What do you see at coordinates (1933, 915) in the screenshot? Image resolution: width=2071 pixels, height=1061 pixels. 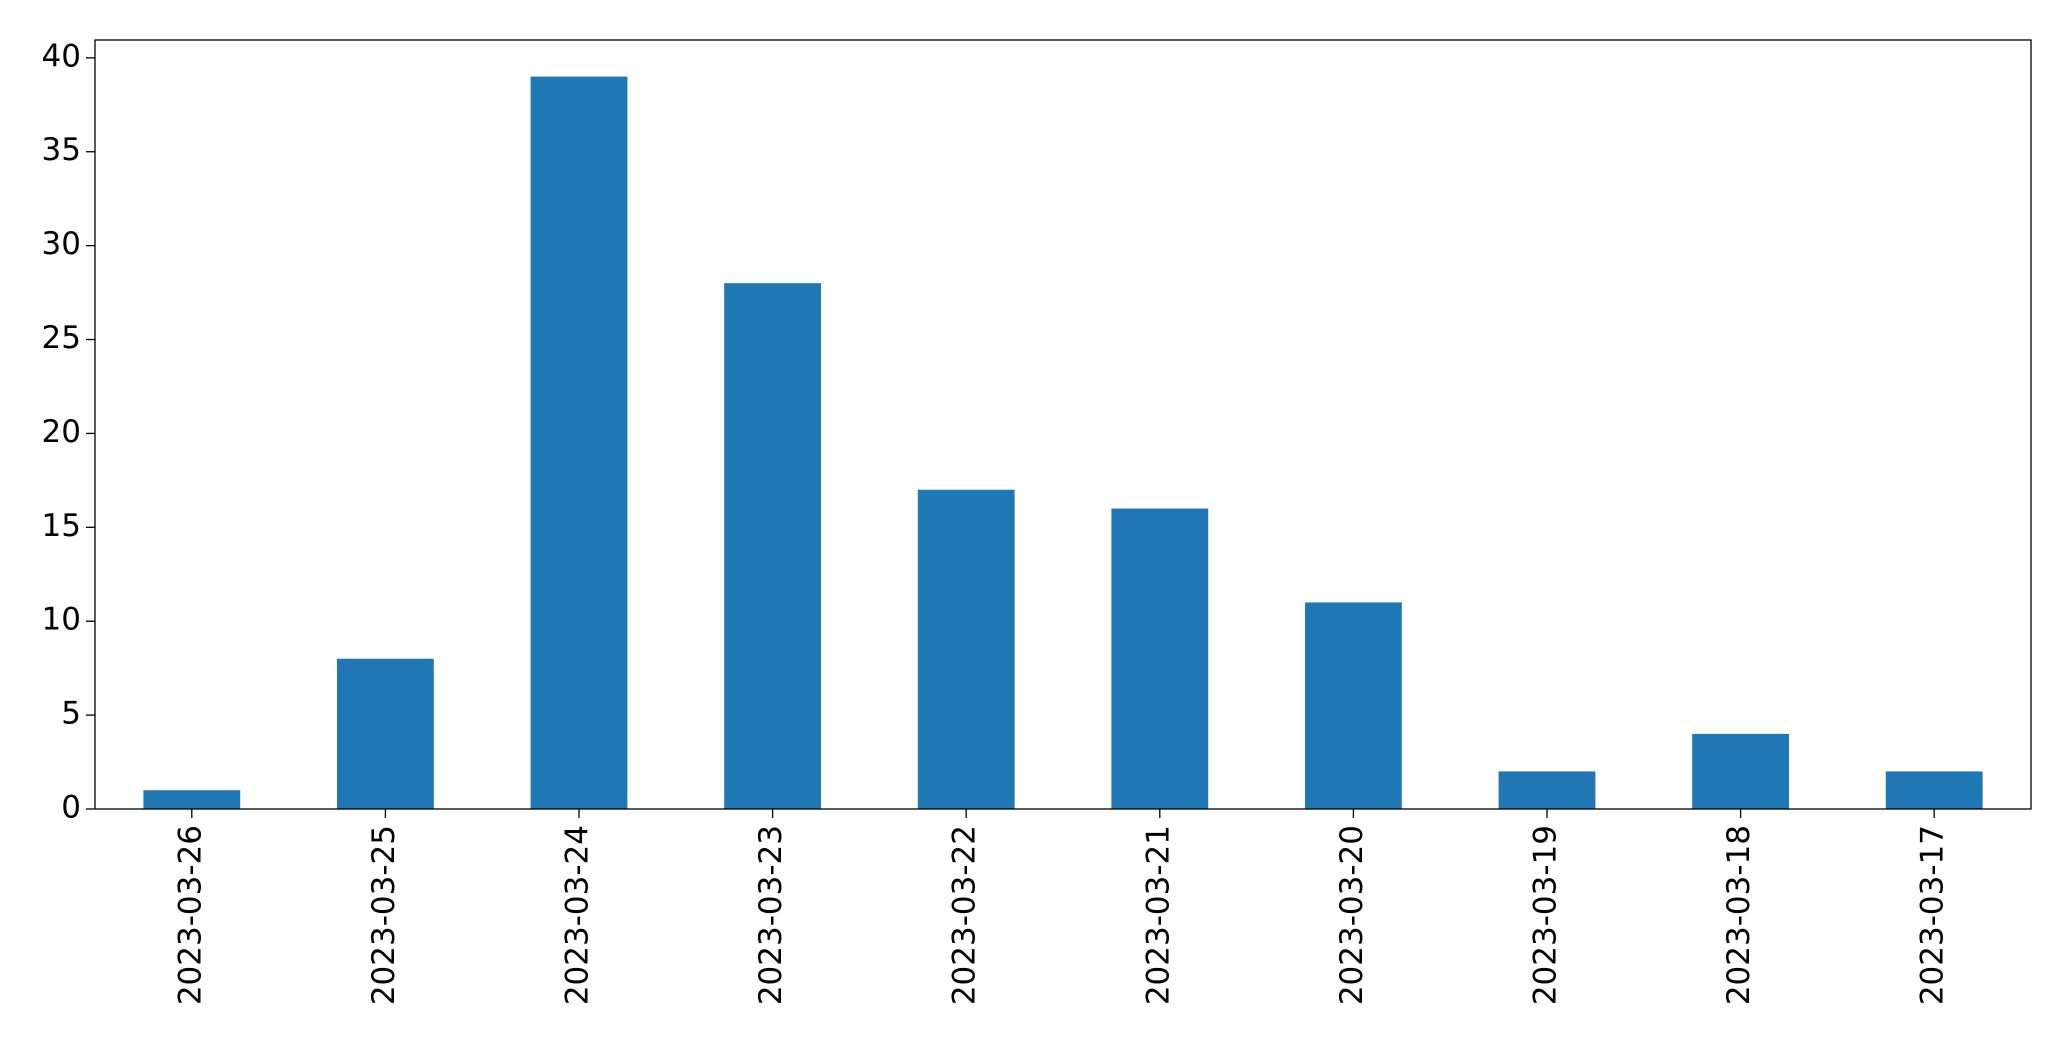 I see `x-tick-label: 2023-03-17` at bounding box center [1933, 915].